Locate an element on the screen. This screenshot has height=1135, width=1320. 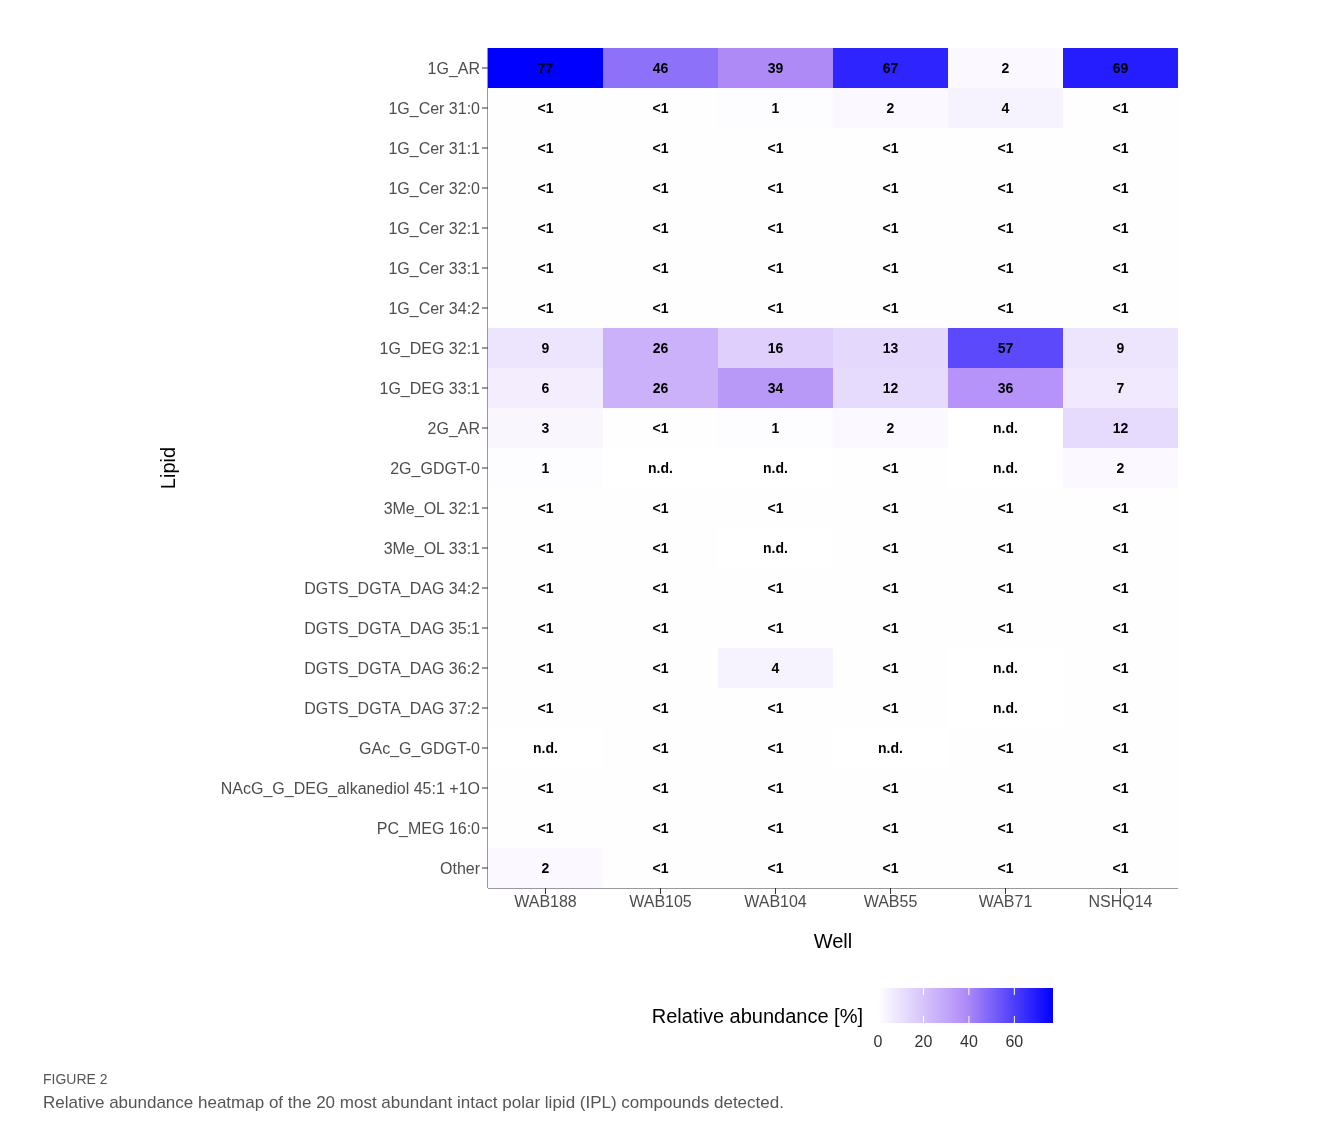
data-label: 77 is located at coordinates (545, 68).